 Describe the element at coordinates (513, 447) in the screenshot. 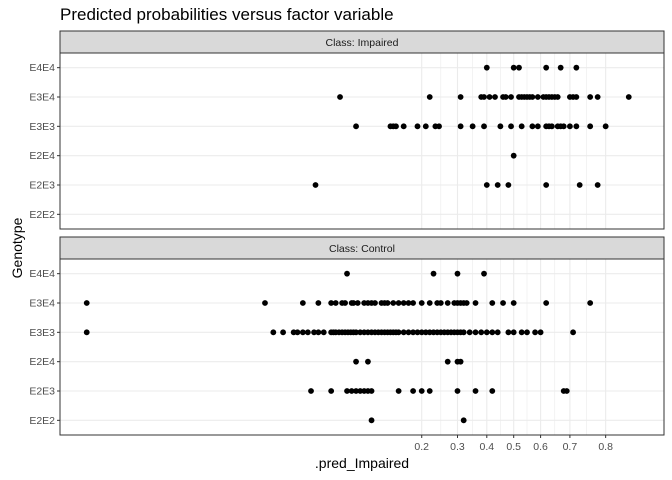

I see `x-tick-label: 0.5` at that location.